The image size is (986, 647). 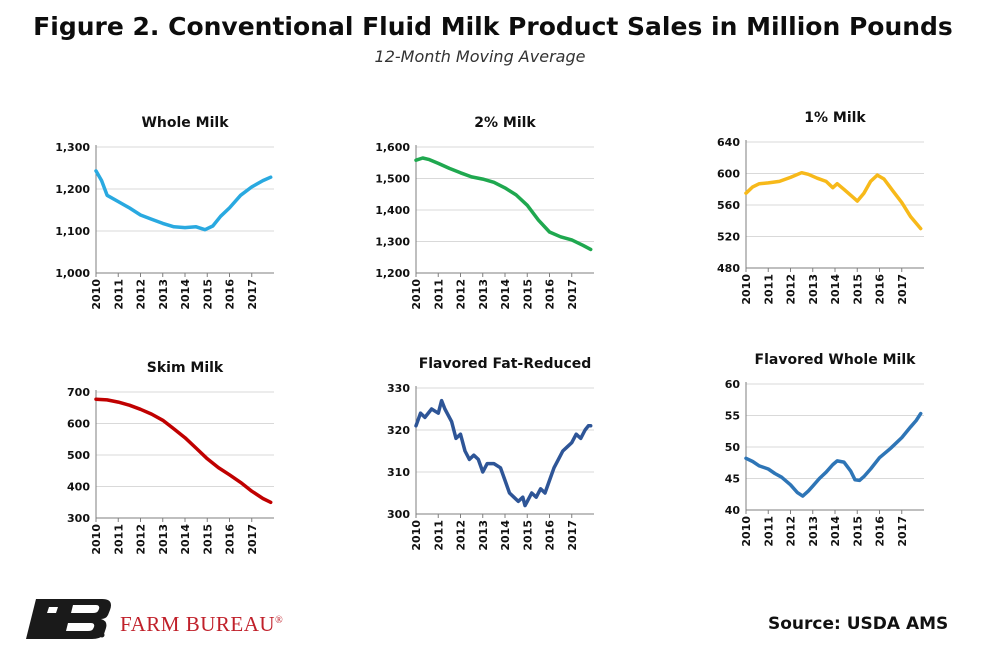 I want to click on y-tick-label: 40, so click(x=733, y=510).